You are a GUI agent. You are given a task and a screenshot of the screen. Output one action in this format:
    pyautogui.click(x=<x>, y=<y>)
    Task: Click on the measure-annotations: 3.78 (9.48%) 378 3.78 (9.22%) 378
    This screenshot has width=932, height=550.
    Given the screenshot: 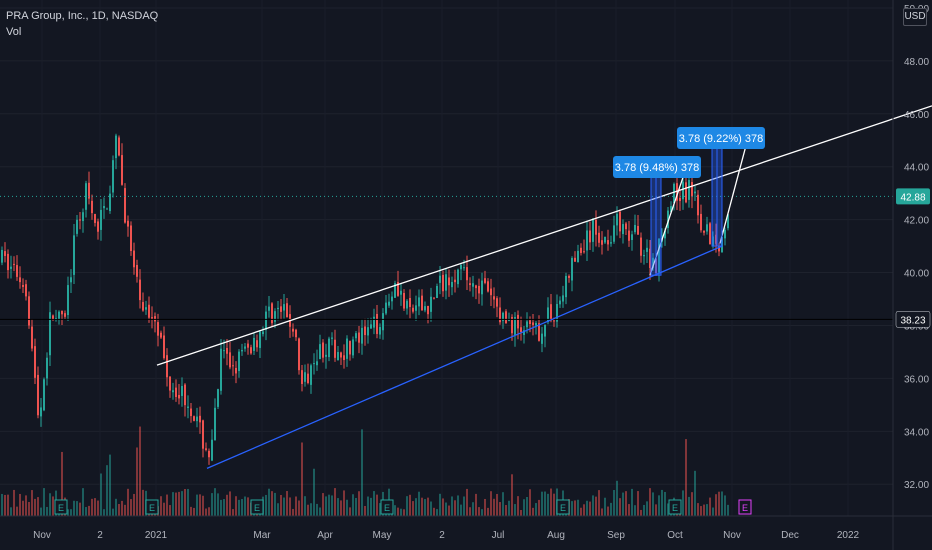 What is the action you would take?
    pyautogui.click(x=689, y=201)
    